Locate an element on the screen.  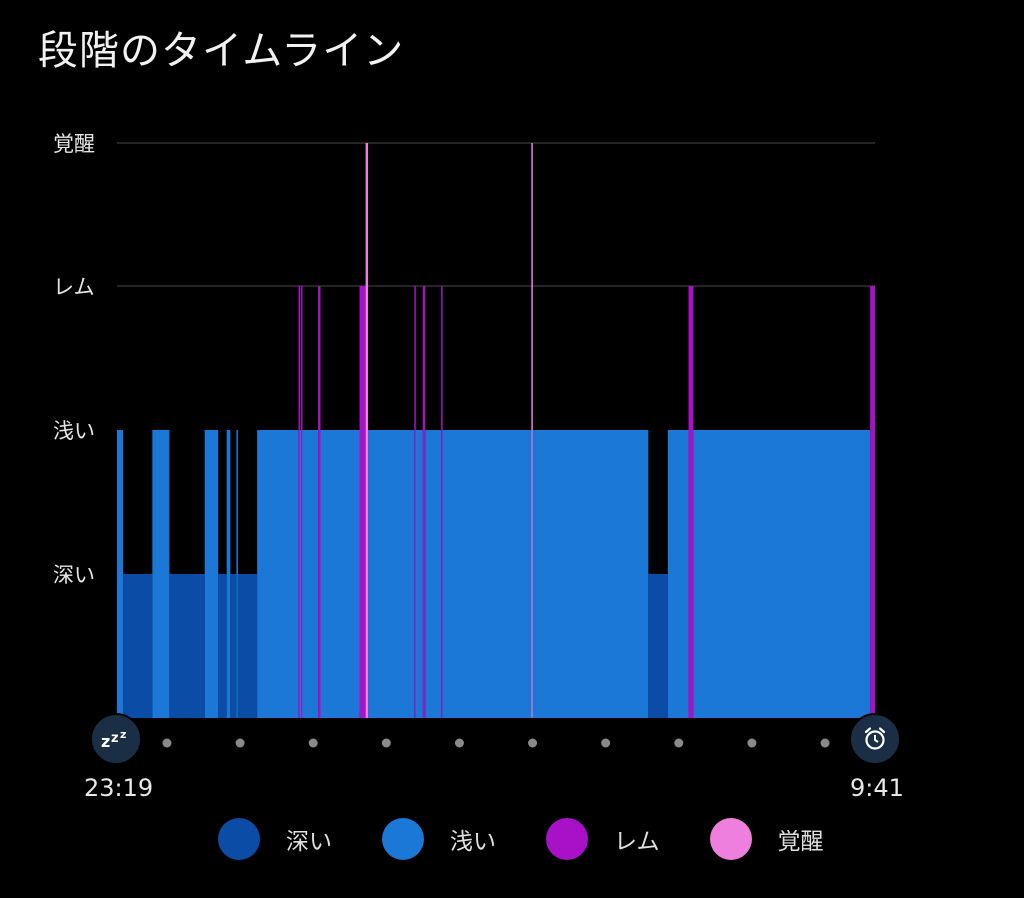
start-time: 23:19 is located at coordinates (119, 788).